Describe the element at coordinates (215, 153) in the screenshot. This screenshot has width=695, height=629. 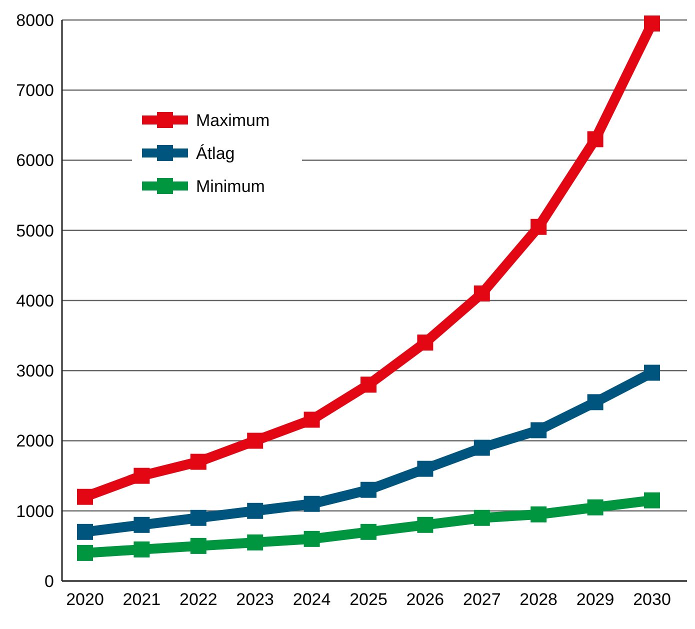
I see `legend-label: Átlag` at that location.